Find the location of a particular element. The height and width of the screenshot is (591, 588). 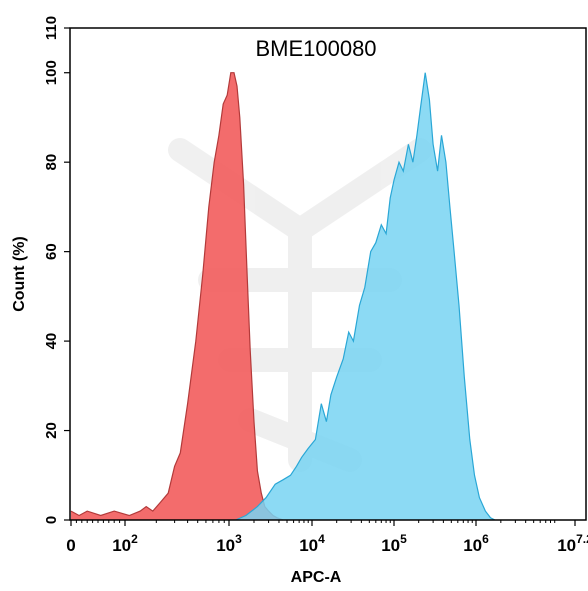

x-axis-label: APC-A is located at coordinates (316, 577).